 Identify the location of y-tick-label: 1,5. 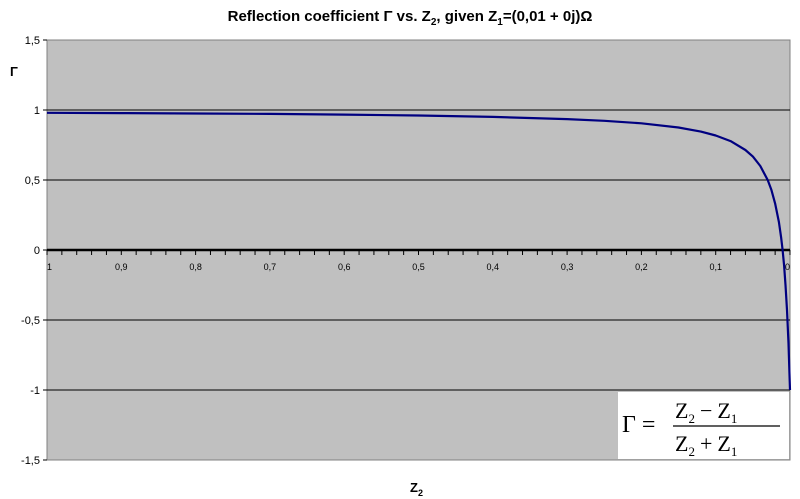
(32, 41).